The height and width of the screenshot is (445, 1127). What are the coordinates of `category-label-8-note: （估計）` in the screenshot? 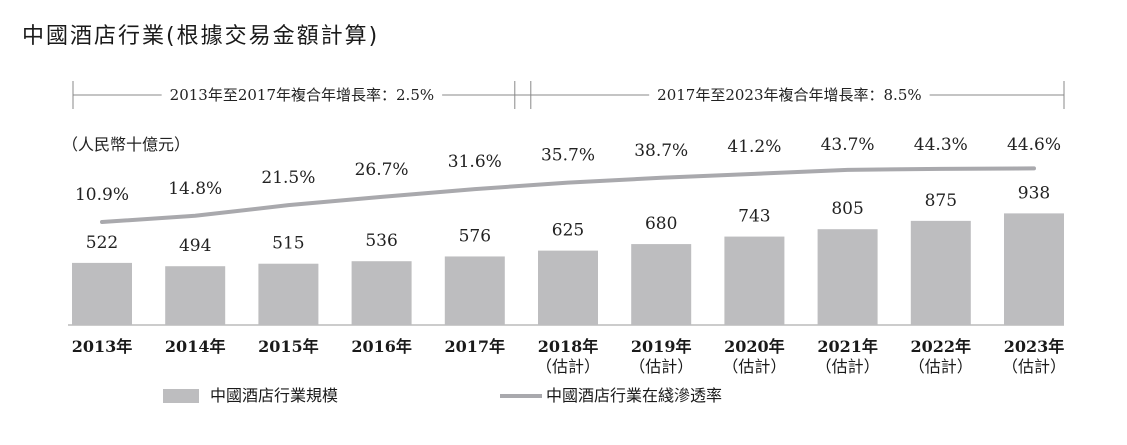 It's located at (848, 366).